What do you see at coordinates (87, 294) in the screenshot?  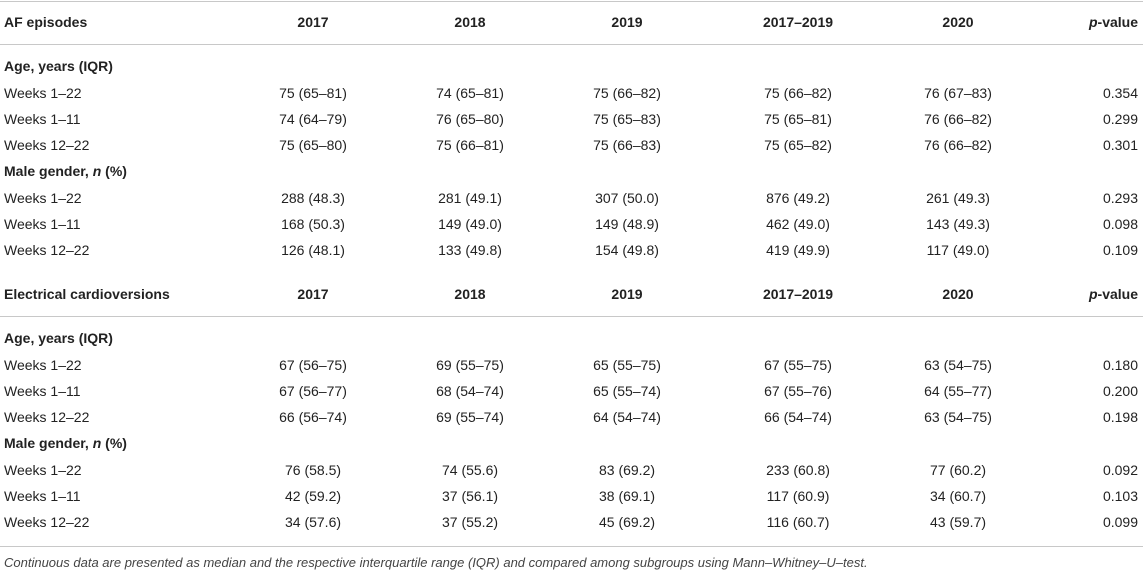 I see `column-header: Electrical cardioversions` at bounding box center [87, 294].